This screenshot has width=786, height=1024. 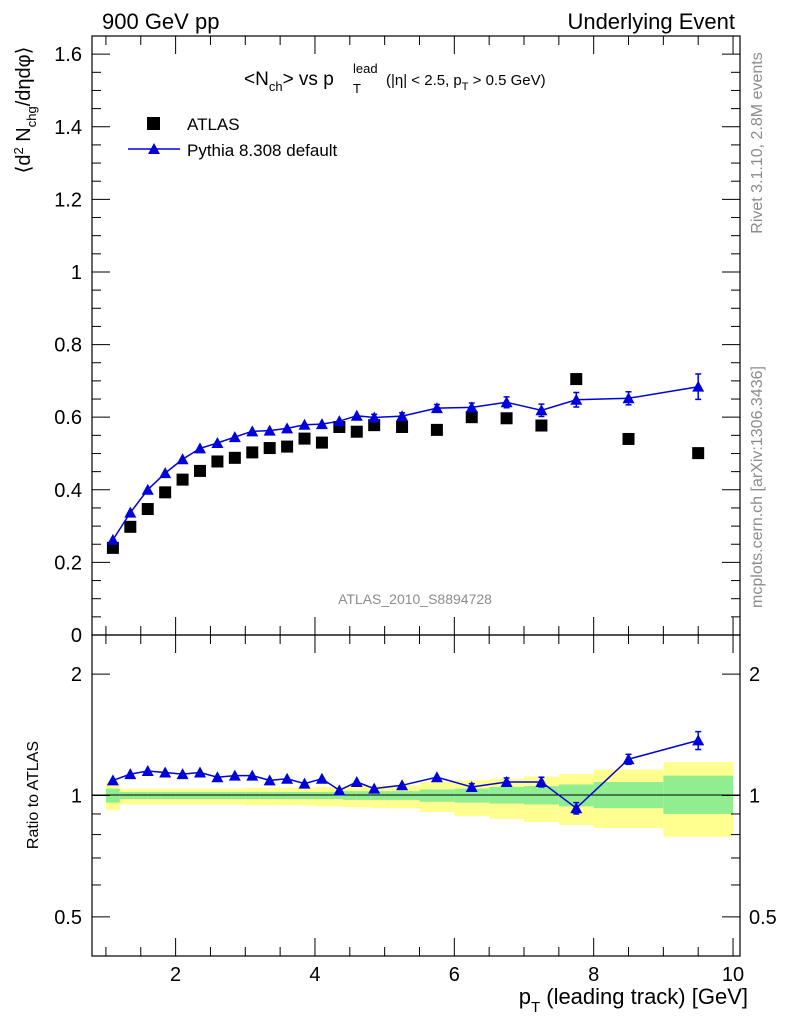 I want to click on xlabel-sub: T, so click(x=535, y=1007).